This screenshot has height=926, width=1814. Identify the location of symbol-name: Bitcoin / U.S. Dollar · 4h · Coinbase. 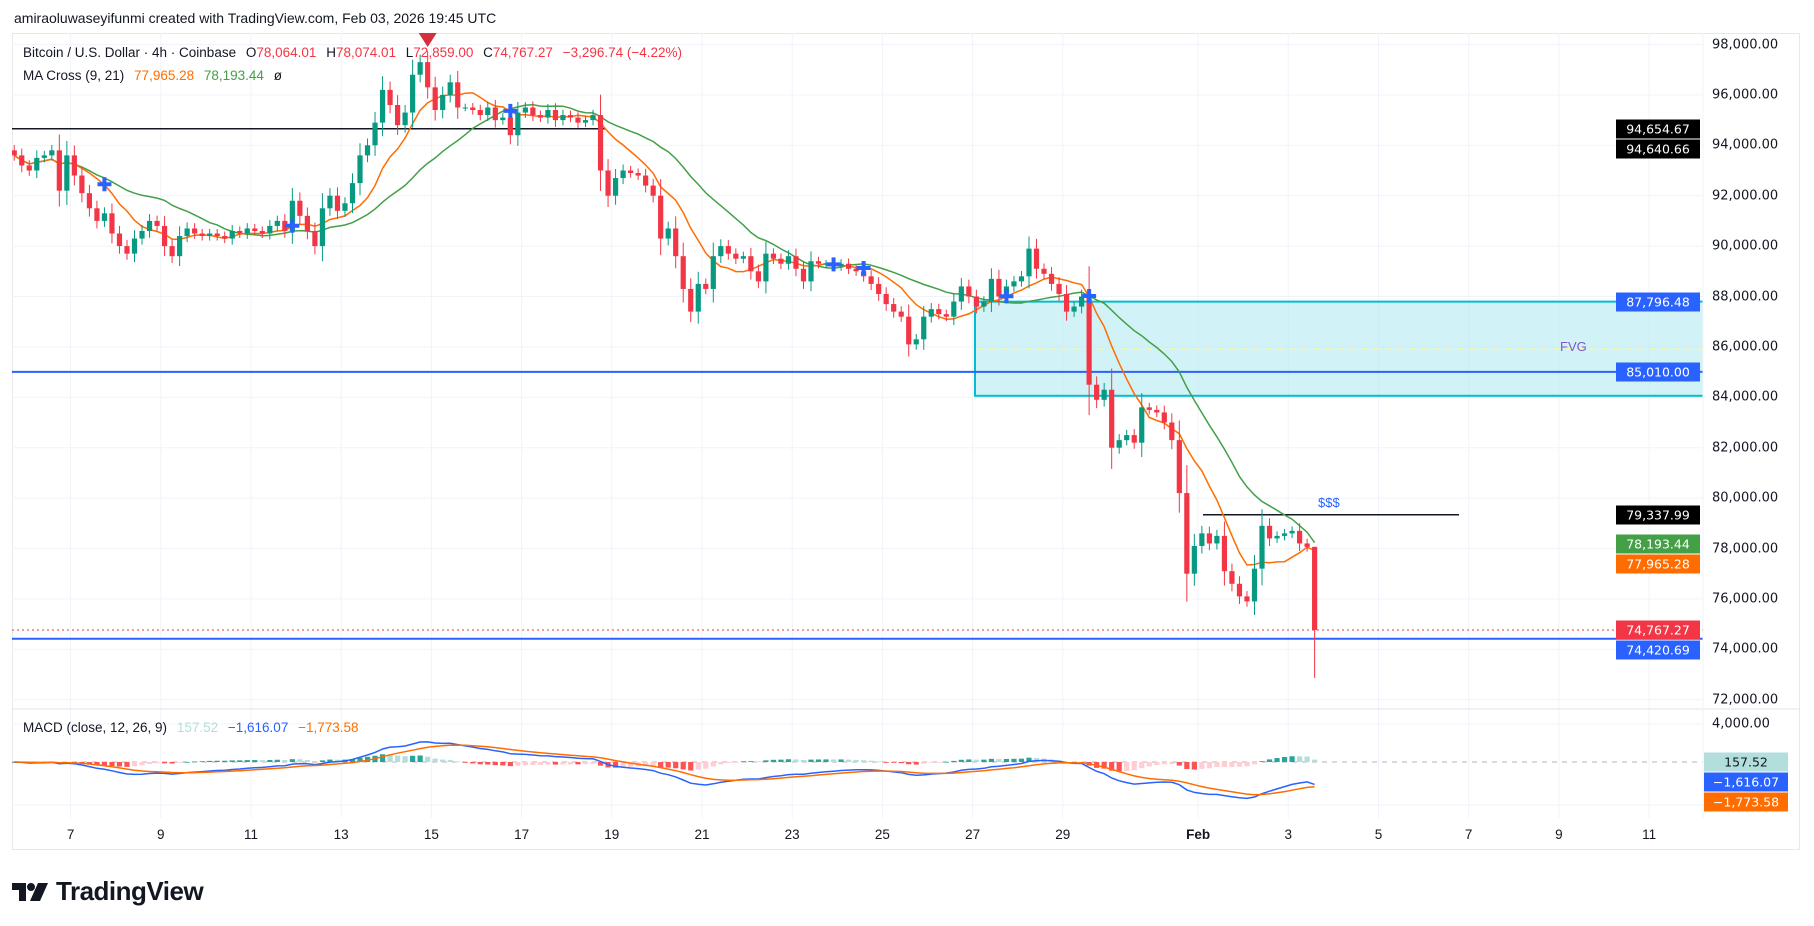
(130, 52).